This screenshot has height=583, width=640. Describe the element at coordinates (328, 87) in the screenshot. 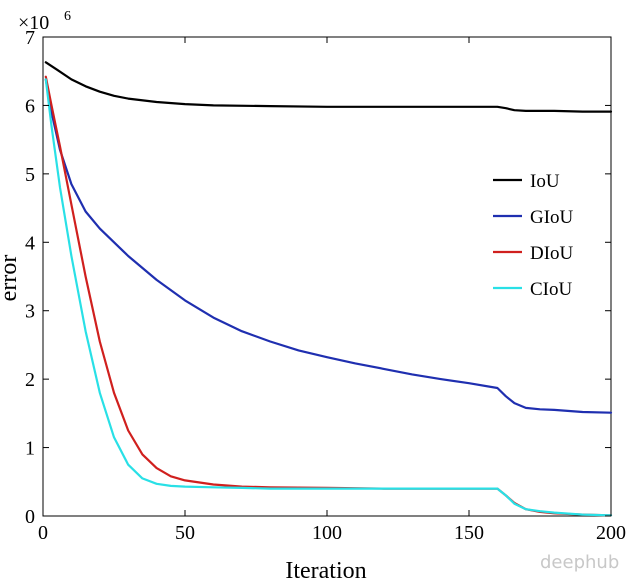

I see `series-line-iou` at that location.